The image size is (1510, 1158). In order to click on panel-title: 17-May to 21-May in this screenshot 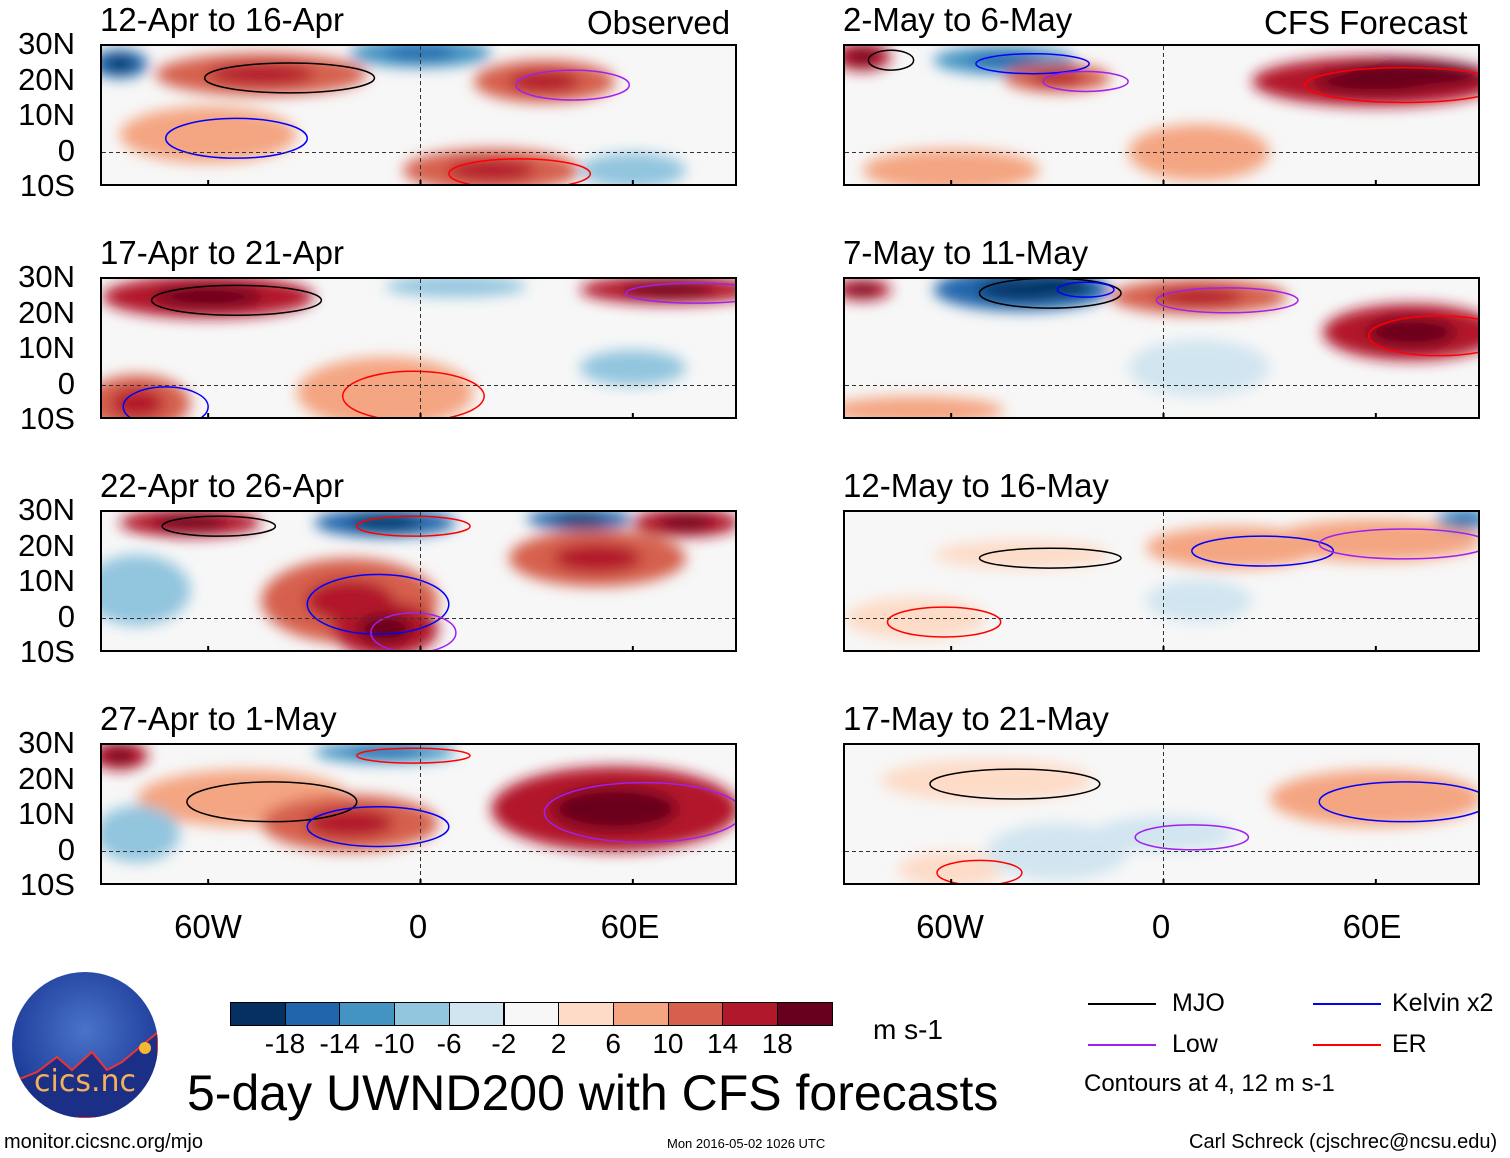, I will do `click(976, 718)`.